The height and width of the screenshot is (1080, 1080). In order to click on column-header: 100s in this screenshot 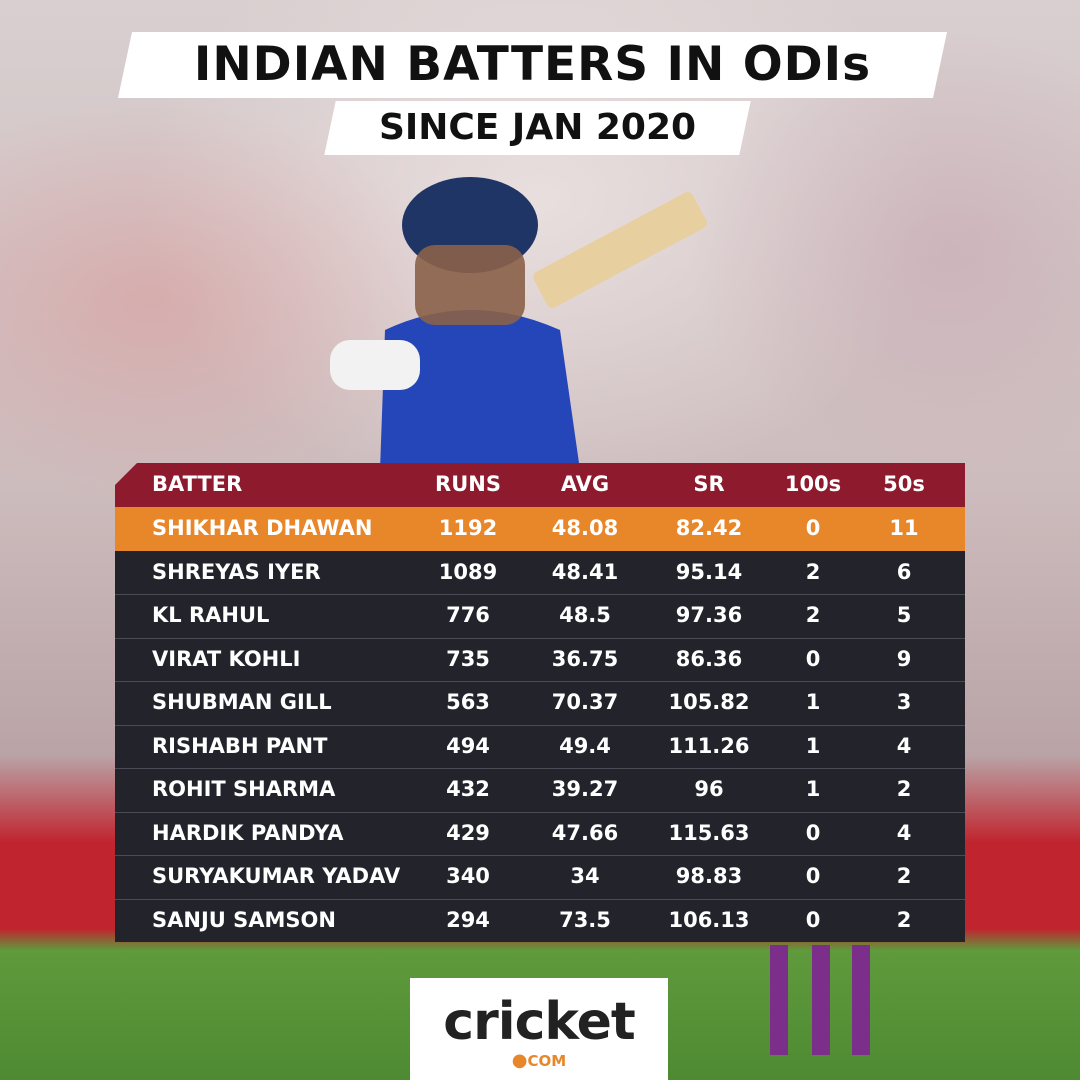, I will do `click(813, 484)`.